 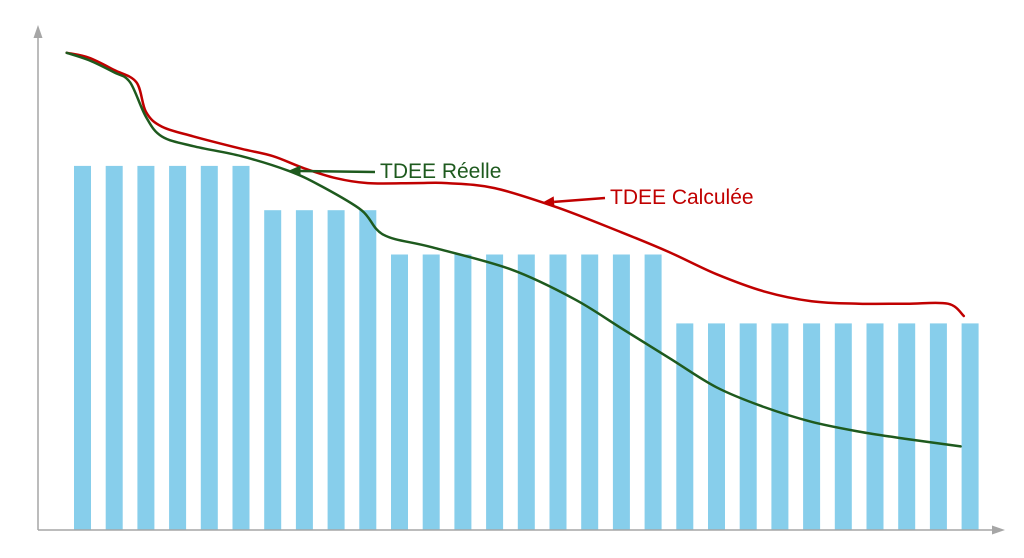 I want to click on x-axis-arrow, so click(x=998, y=530).